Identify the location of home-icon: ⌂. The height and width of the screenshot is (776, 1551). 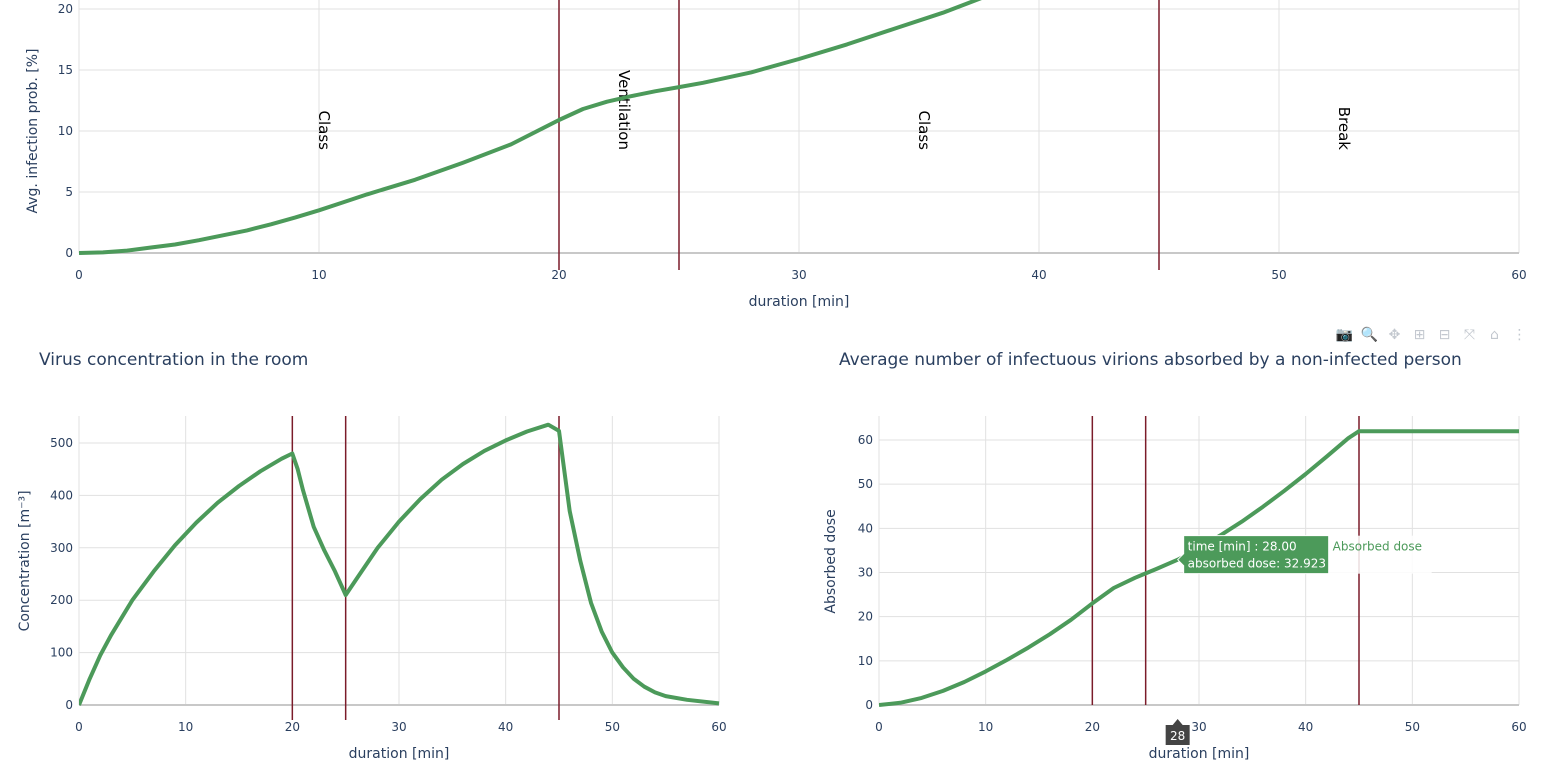
(1494, 335).